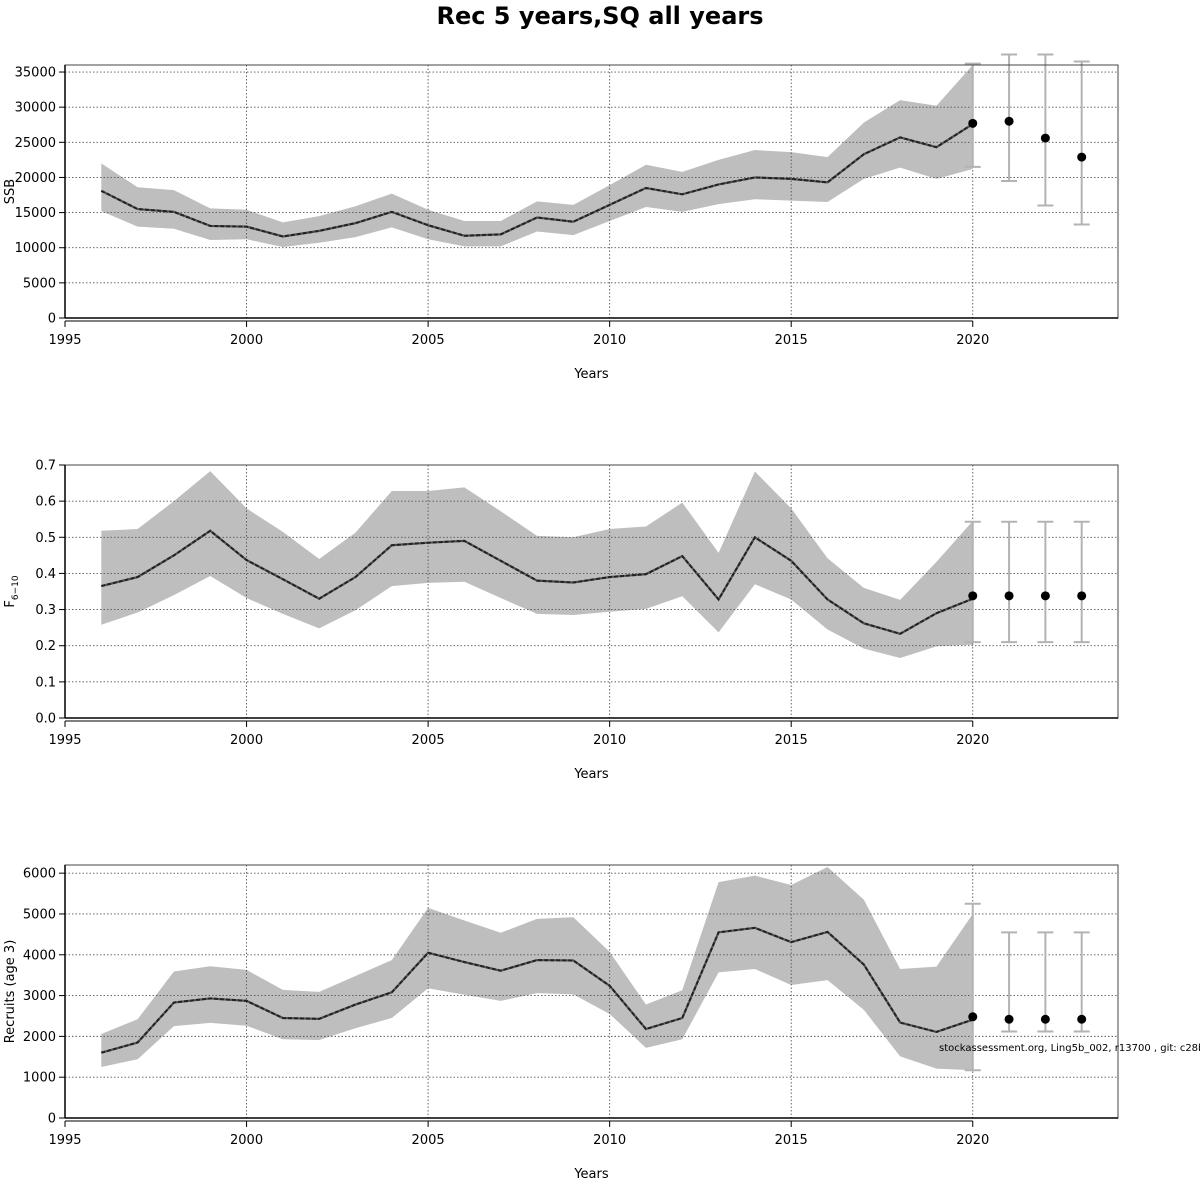 This screenshot has width=1200, height=1200. What do you see at coordinates (45, 538) in the screenshot?
I see `y-tick-label: 0.5` at bounding box center [45, 538].